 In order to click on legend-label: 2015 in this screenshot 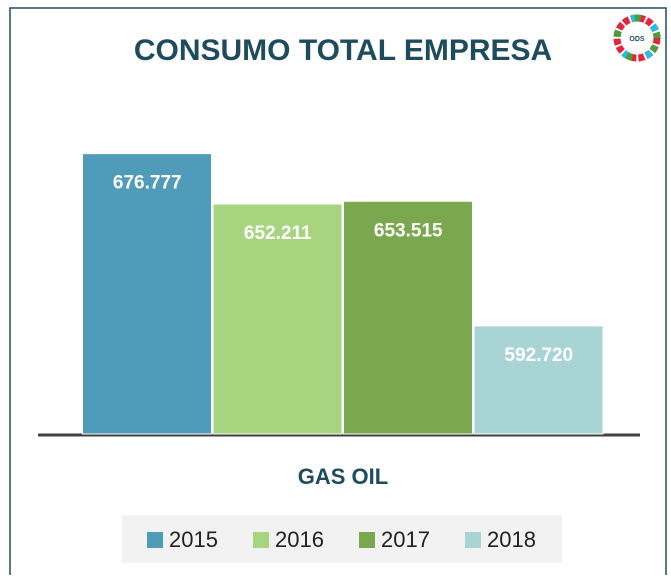, I will do `click(193, 539)`.